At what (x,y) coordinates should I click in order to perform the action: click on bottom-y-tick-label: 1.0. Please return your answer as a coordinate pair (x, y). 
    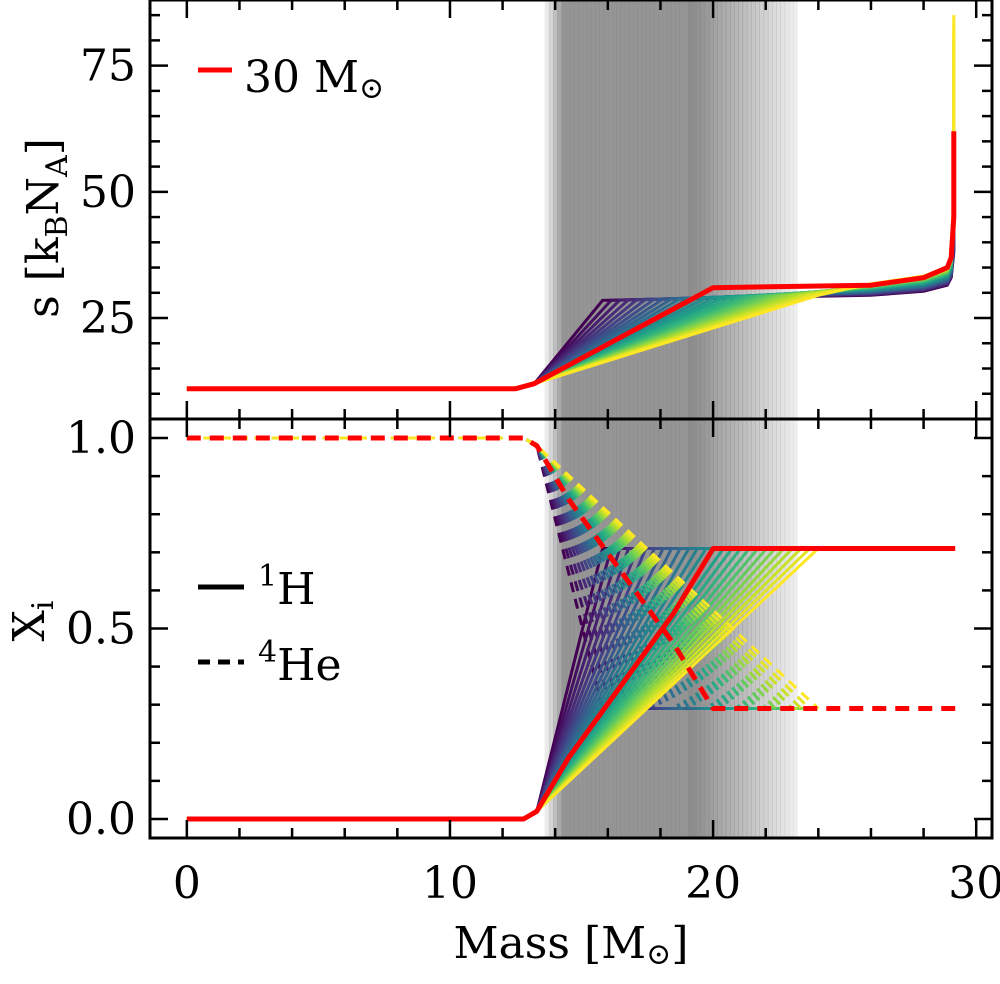
    Looking at the image, I should click on (101, 438).